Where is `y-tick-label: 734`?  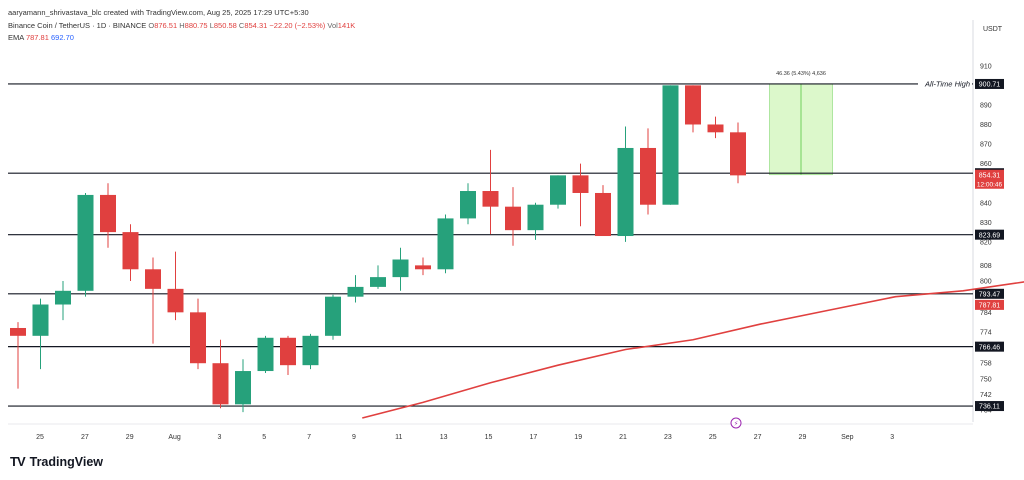
y-tick-label: 734 is located at coordinates (986, 411).